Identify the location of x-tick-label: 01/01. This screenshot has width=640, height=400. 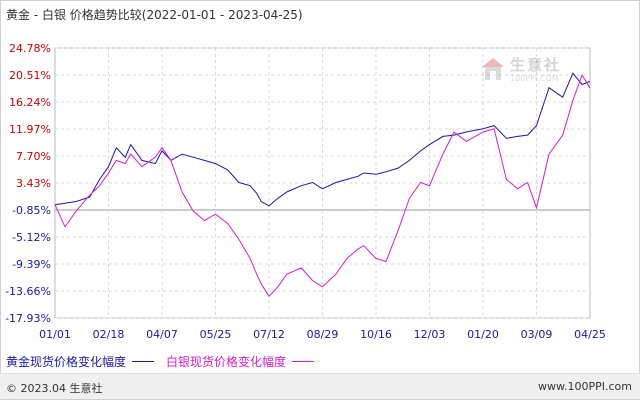
(55, 334).